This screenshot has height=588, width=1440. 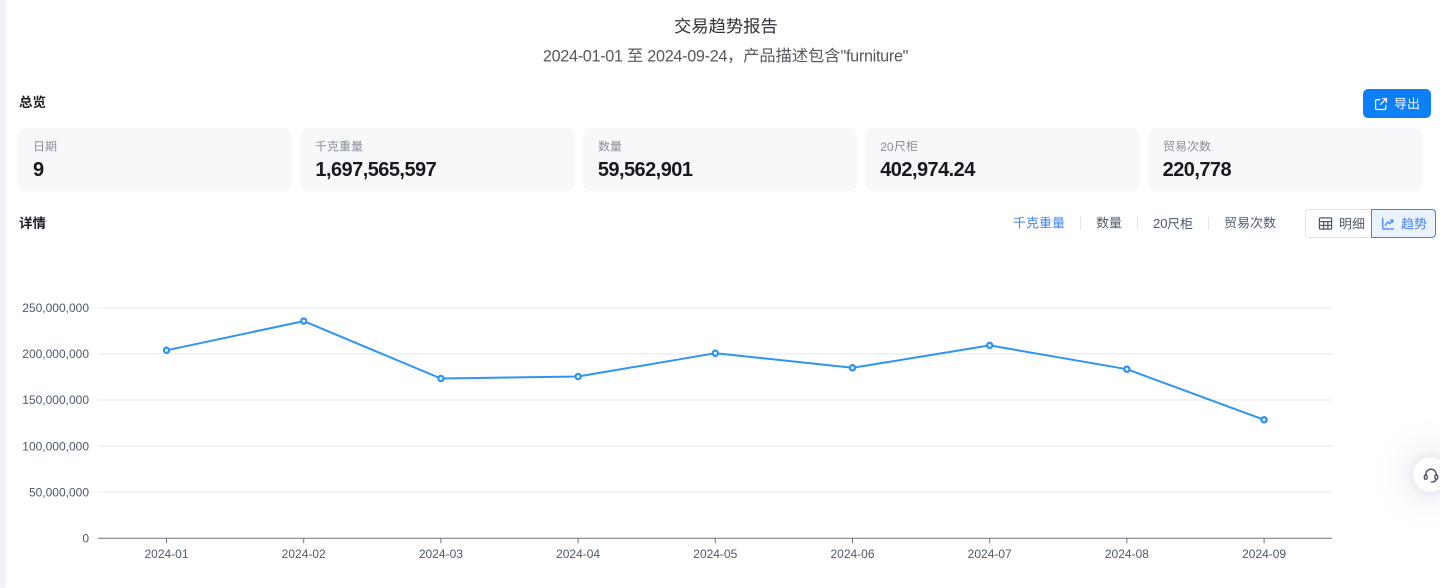 What do you see at coordinates (578, 554) in the screenshot?
I see `svg-text: 2024-04` at bounding box center [578, 554].